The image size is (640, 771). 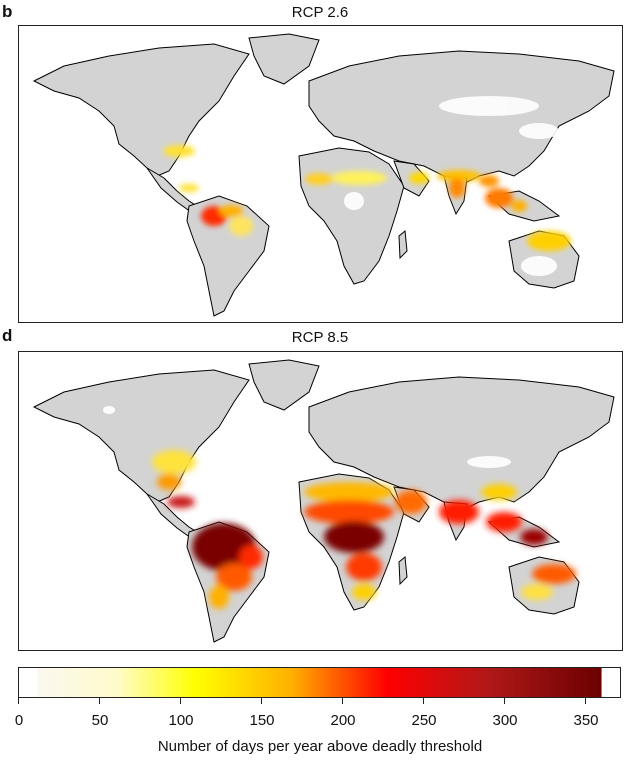 I want to click on tick-label-350: 350, so click(x=586, y=720).